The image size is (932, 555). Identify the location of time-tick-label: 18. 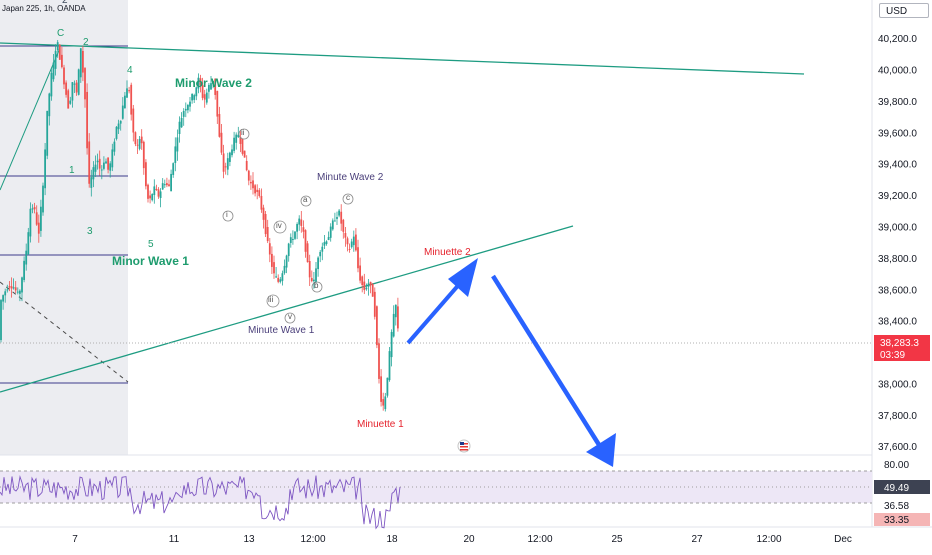
(392, 539).